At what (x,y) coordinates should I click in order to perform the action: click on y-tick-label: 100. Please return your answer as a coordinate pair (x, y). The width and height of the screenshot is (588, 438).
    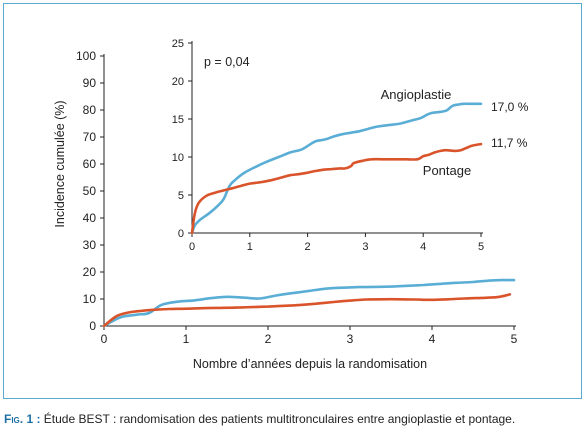
    Looking at the image, I should click on (86, 56).